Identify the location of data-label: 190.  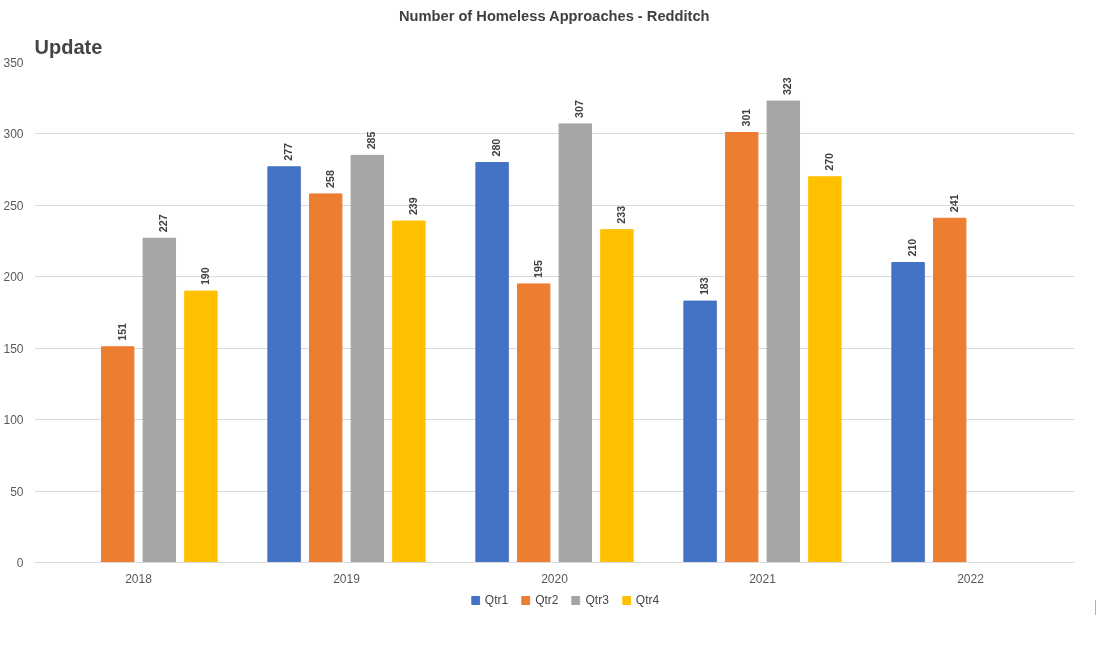
(204, 276).